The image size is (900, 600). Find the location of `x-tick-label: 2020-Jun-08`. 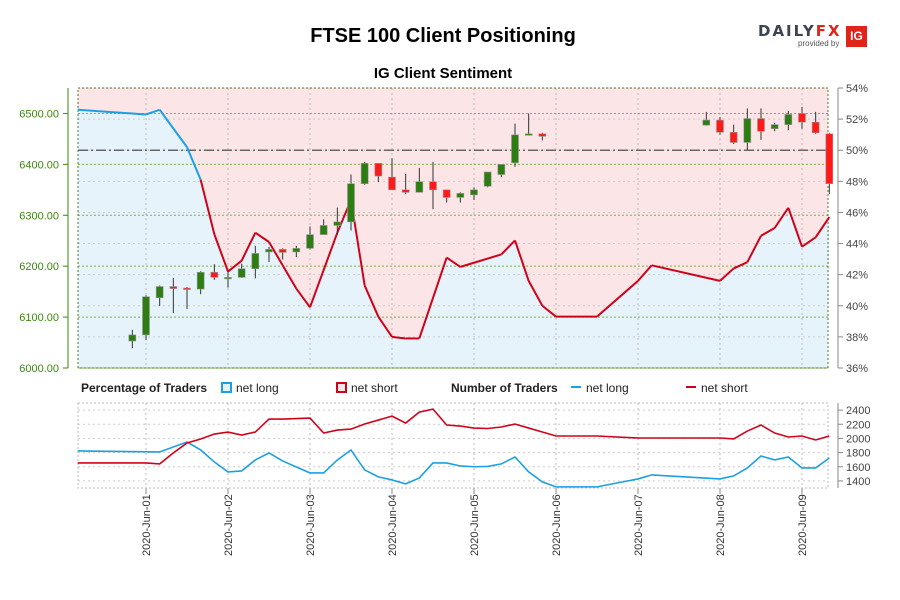

x-tick-label: 2020-Jun-08 is located at coordinates (721, 525).